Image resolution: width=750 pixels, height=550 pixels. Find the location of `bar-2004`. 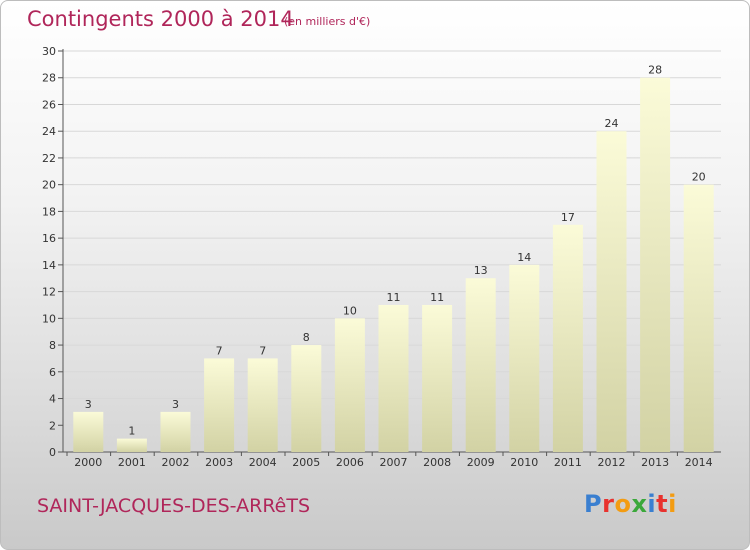

bar-2004 is located at coordinates (262, 405).